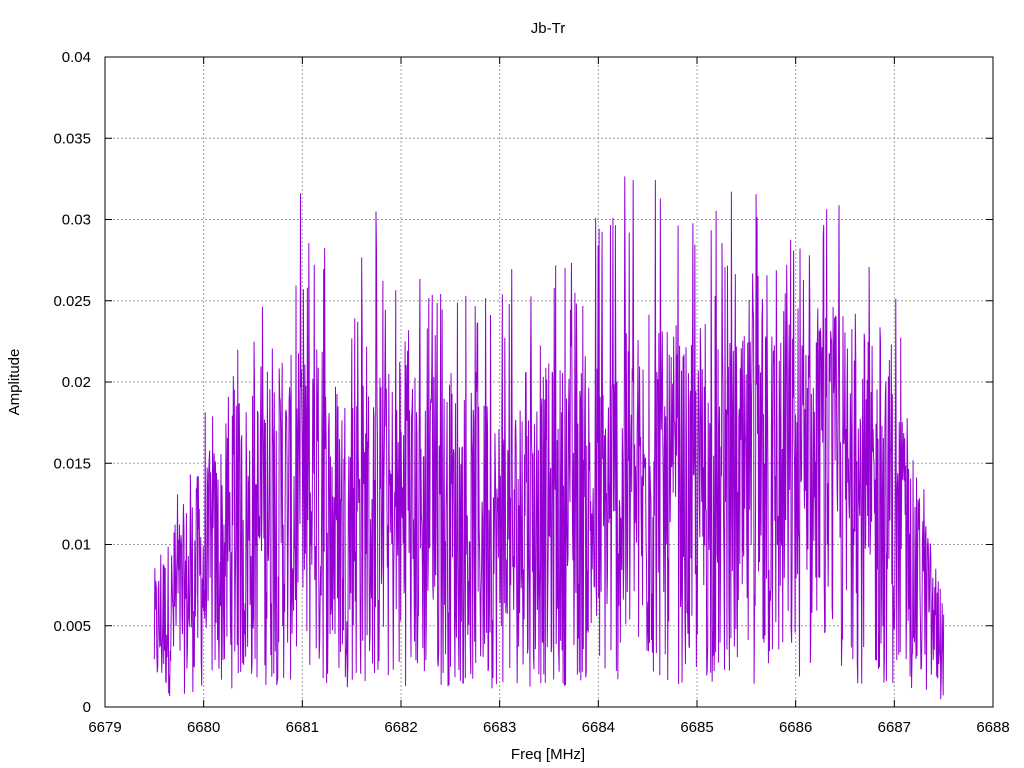 This screenshot has height=768, width=1024. I want to click on x-tick-label: 6688, so click(992, 727).